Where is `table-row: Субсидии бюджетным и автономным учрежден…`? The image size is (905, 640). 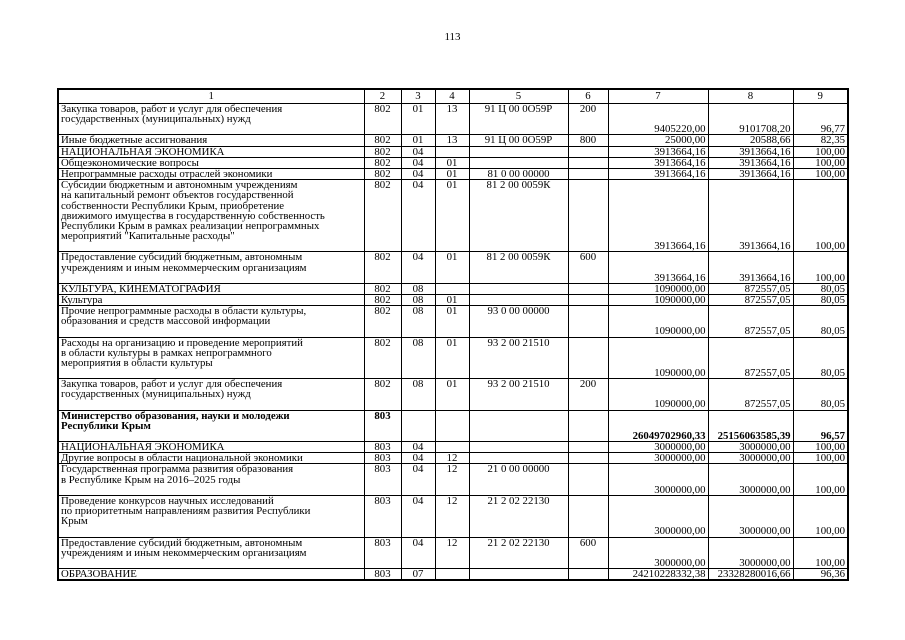 table-row: Субсидии бюджетным и автономным учрежден… is located at coordinates (453, 216).